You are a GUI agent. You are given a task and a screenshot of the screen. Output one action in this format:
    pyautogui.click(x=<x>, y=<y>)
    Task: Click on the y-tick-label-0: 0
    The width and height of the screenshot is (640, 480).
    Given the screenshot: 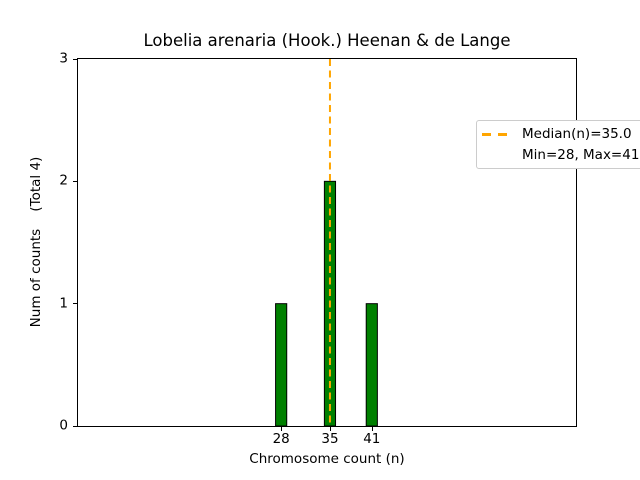 What is the action you would take?
    pyautogui.click(x=63, y=425)
    